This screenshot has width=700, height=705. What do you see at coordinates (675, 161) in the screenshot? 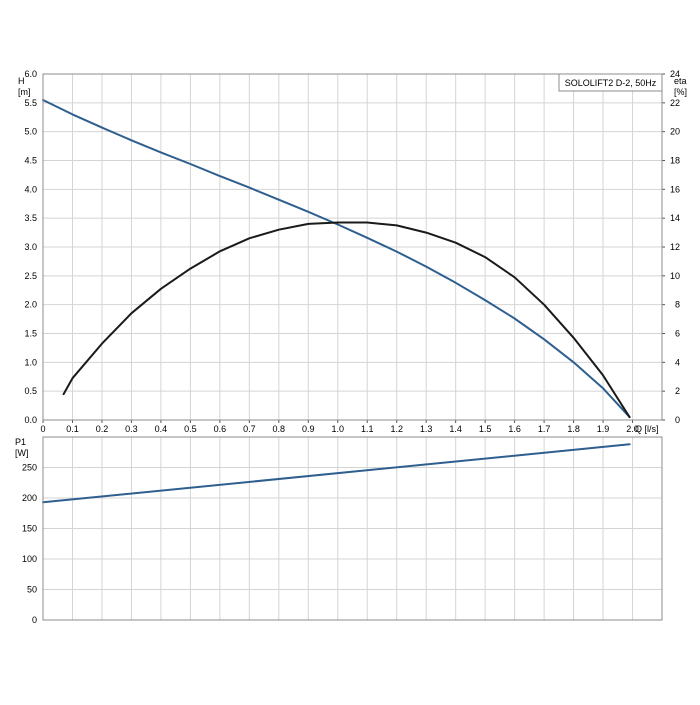
I see `y-right-tick-label: 18` at bounding box center [675, 161].